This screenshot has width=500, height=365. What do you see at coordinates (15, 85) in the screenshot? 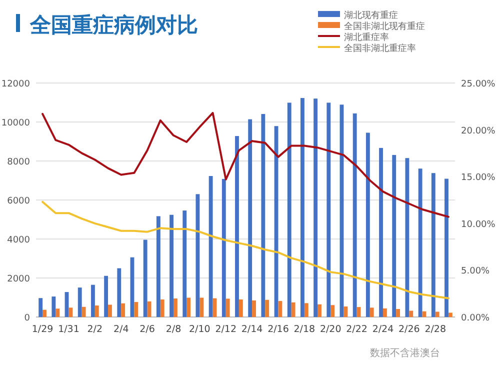
I see `y-tick-label: 12000` at bounding box center [15, 85].